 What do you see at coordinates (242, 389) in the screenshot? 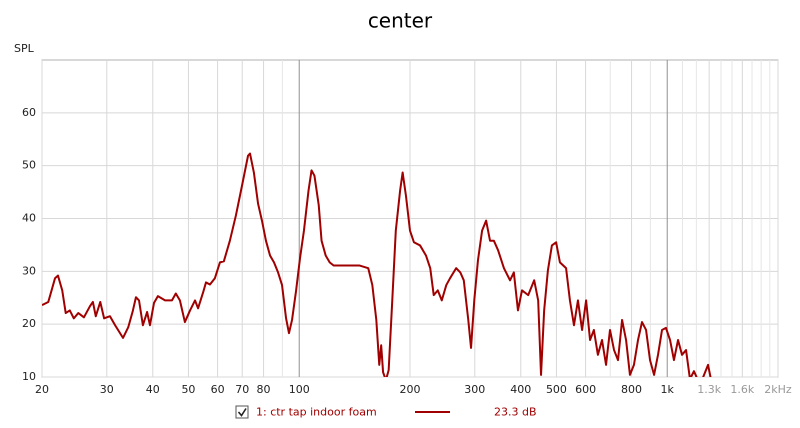
I see `x-tick-label: 70` at bounding box center [242, 389].